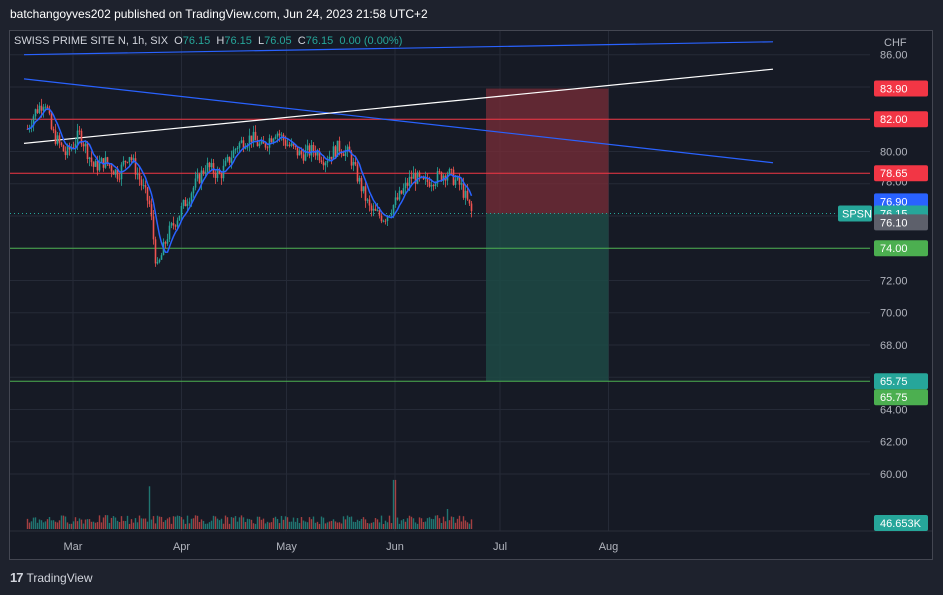 The height and width of the screenshot is (595, 943). Describe the element at coordinates (91, 41) in the screenshot. I see `symbol-name: SWISS PRIME SITE N, 1h, SIX` at that location.